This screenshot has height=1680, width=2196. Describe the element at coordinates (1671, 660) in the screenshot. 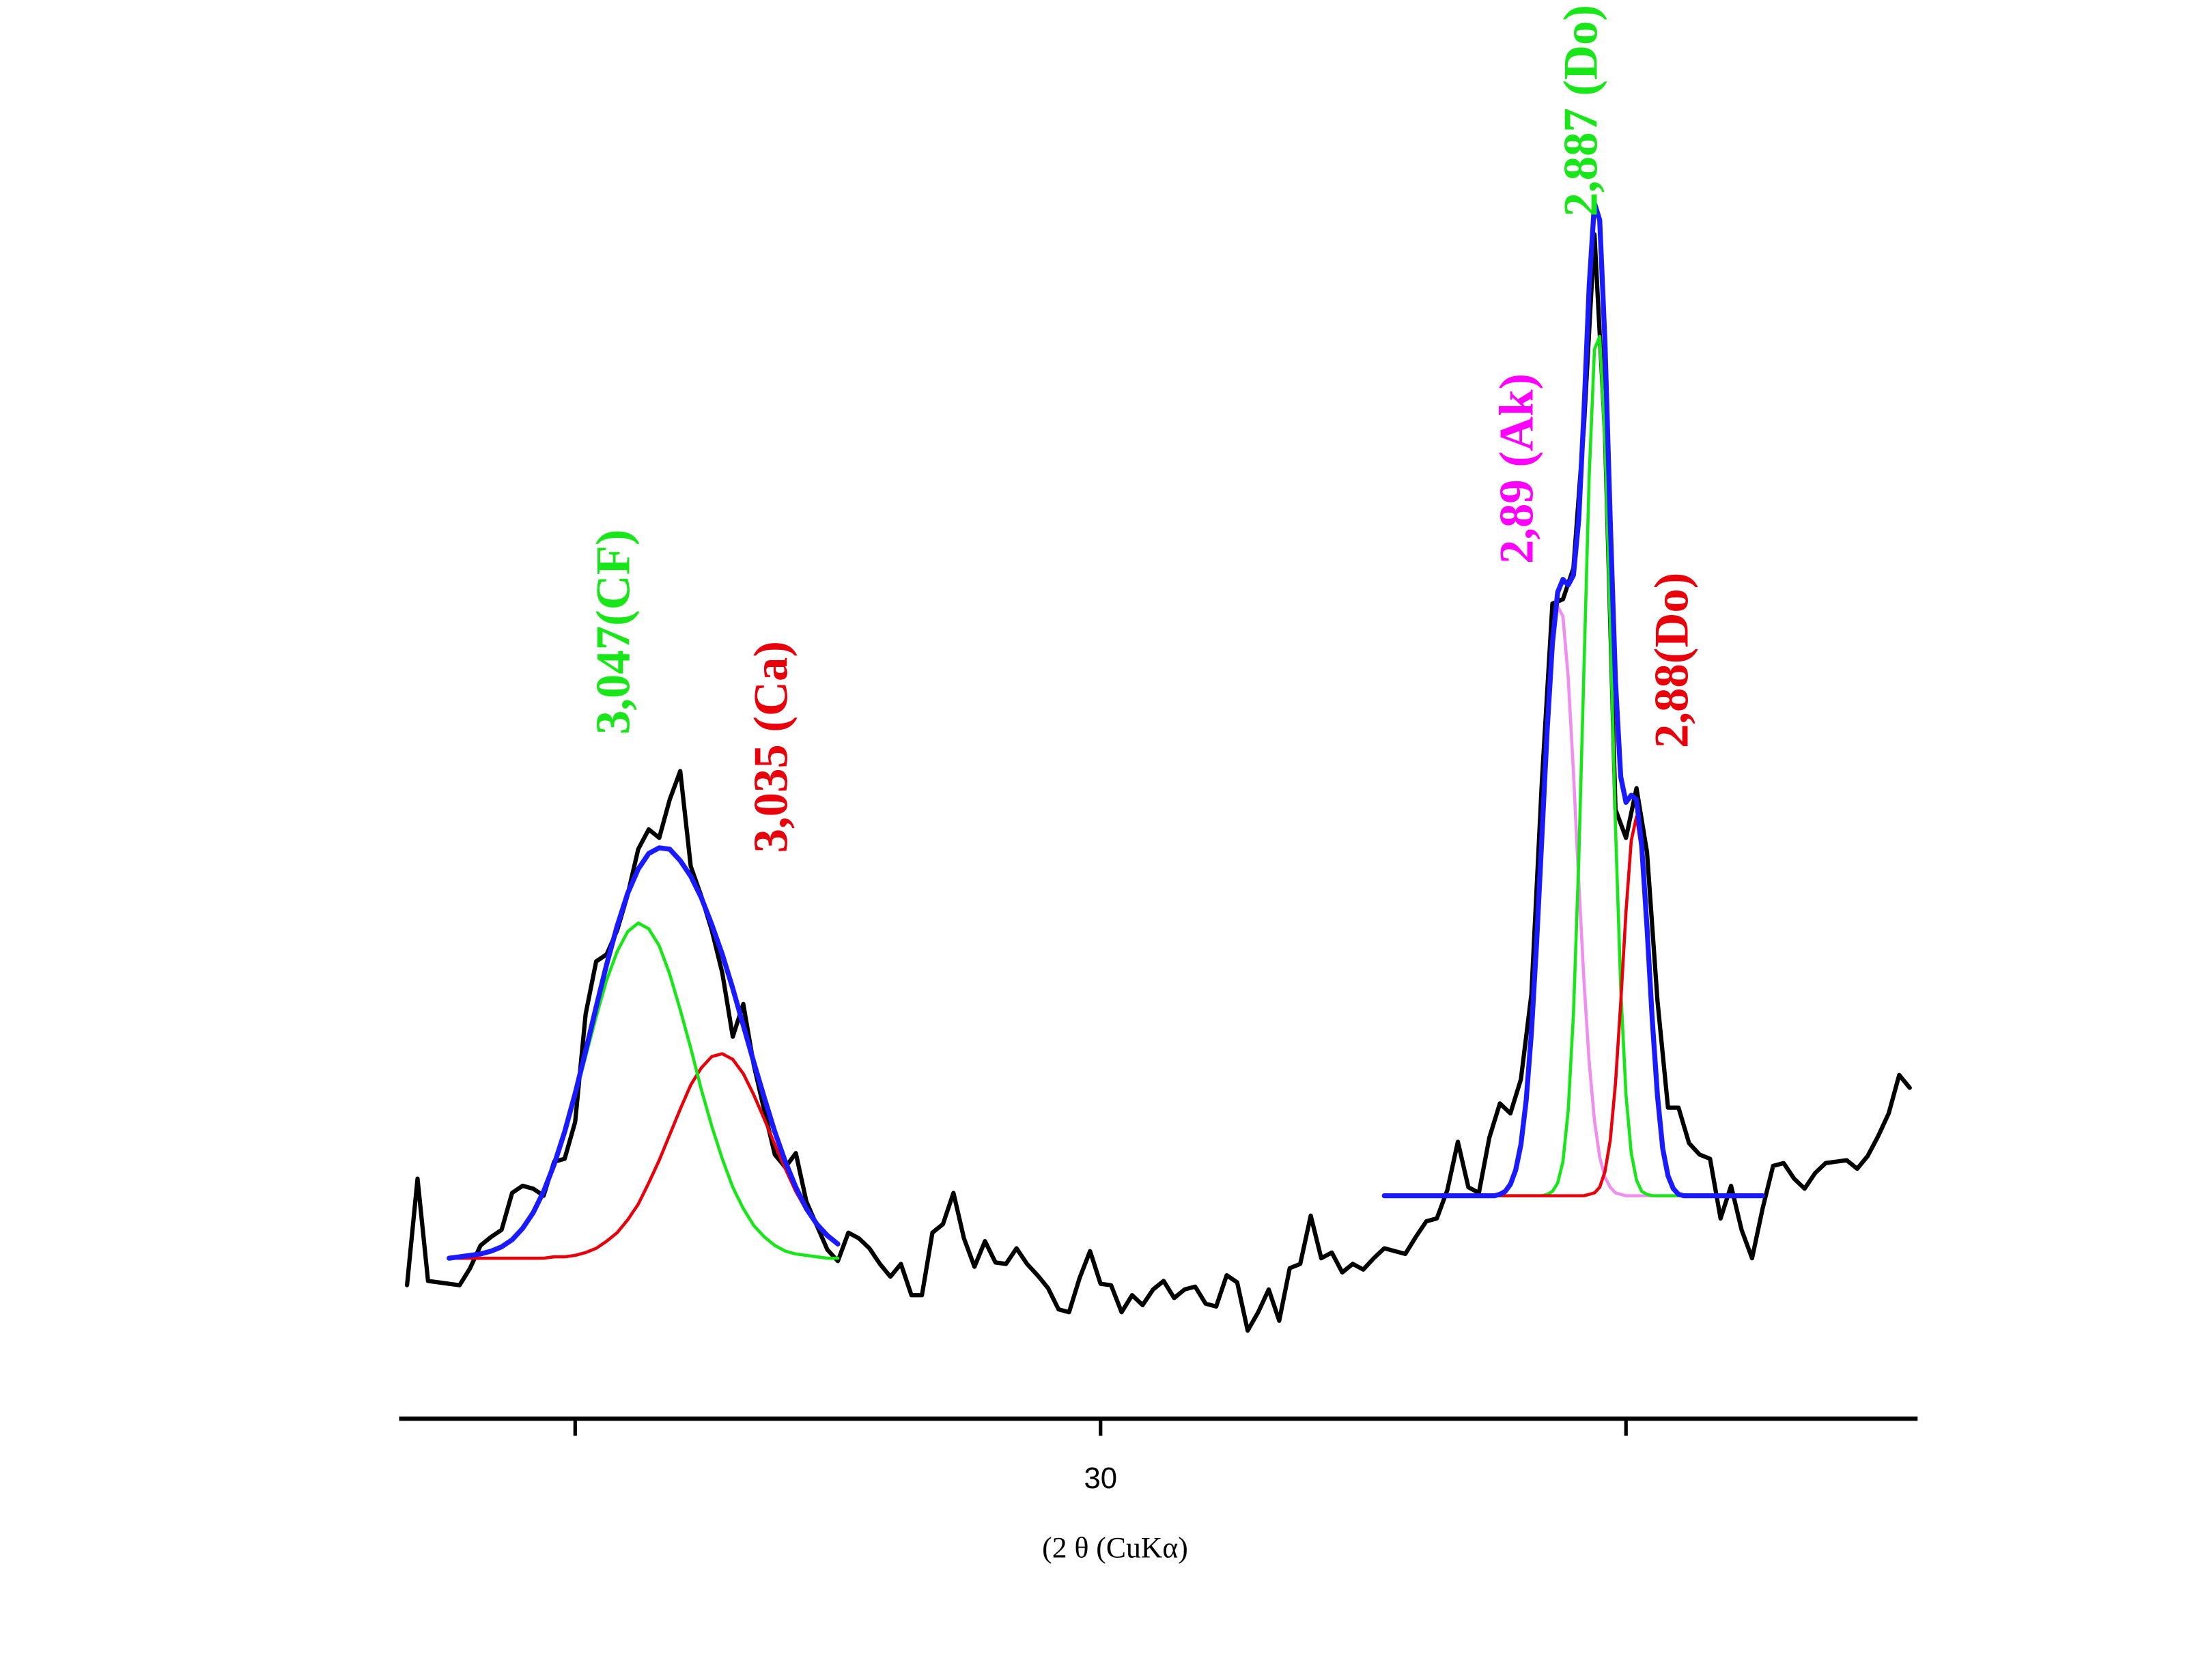

I see `peak-annotation: 2,88(Do)` at that location.